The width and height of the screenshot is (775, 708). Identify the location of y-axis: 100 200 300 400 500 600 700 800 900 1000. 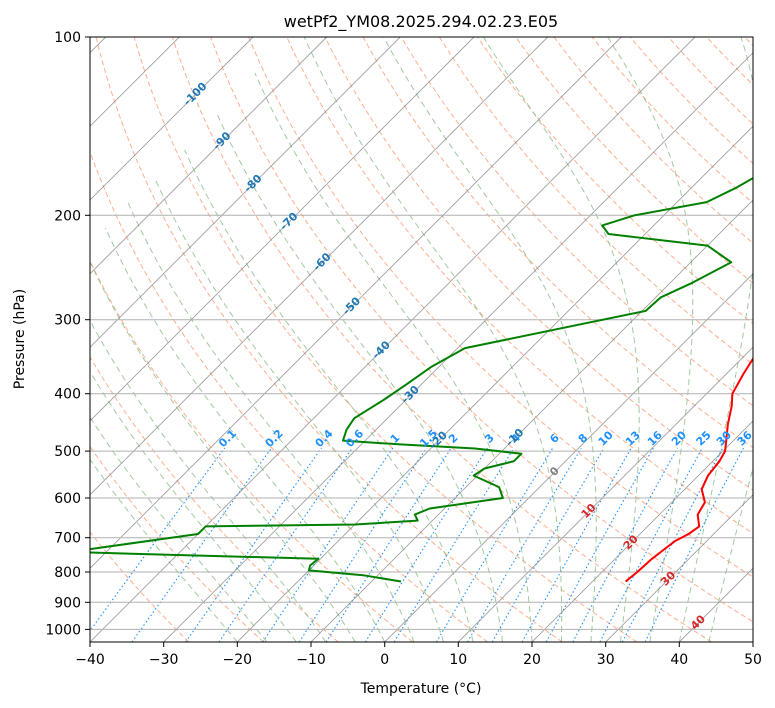
(67, 334).